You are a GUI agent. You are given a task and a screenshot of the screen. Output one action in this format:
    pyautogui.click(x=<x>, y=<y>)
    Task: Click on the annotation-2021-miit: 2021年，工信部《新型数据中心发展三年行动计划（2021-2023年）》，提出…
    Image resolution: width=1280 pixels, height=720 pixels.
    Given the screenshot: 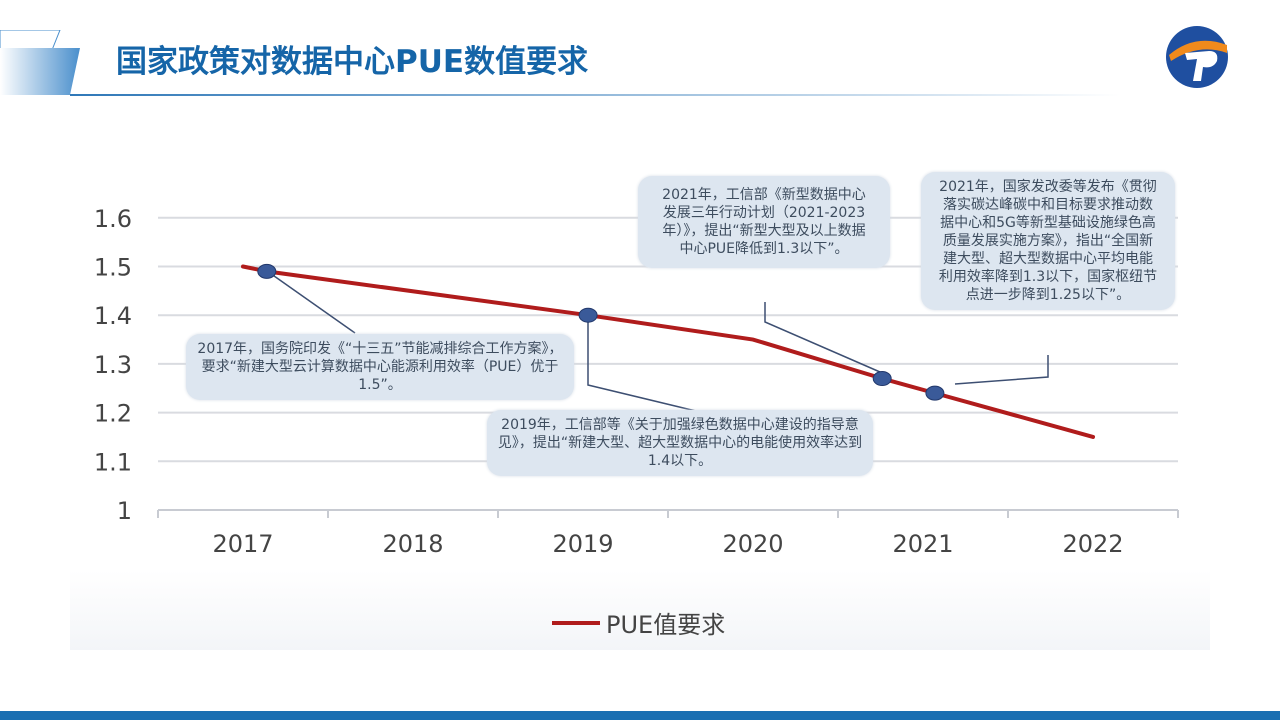 What is the action you would take?
    pyautogui.click(x=764, y=222)
    